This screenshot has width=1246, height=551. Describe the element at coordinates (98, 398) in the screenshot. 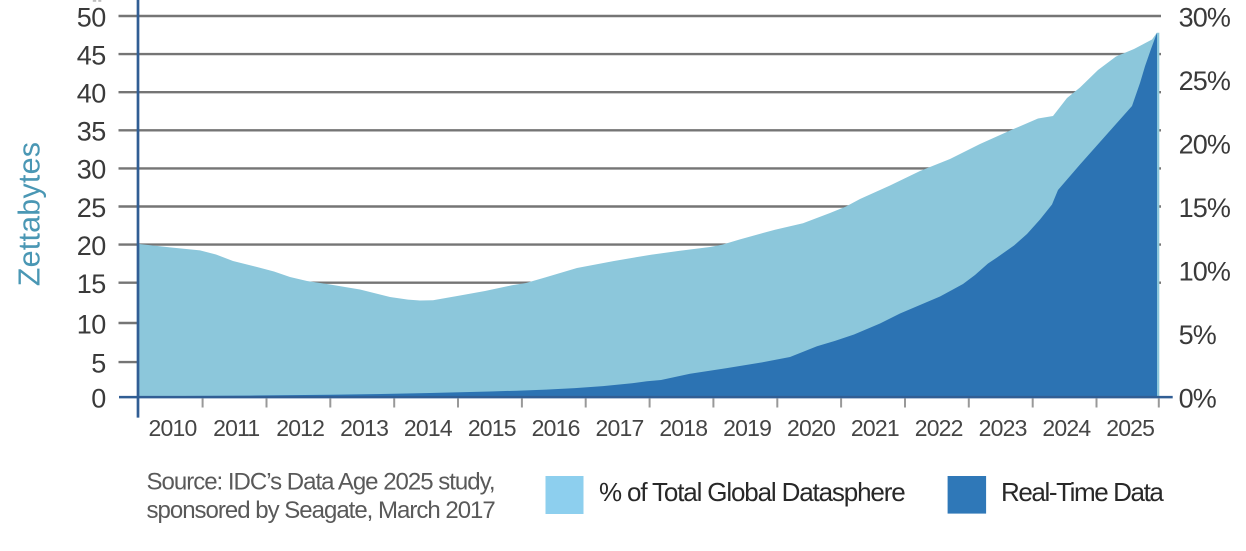

I see `svg-text: 0` at that location.